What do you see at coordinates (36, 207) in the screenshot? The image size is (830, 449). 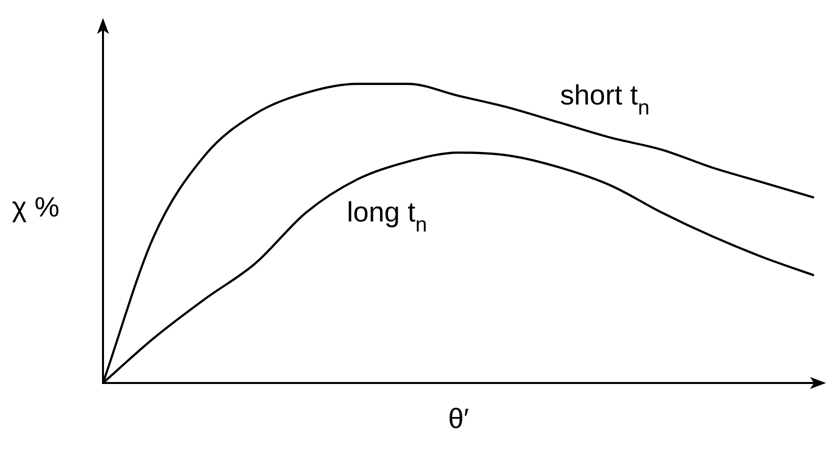 I see `y-axis-title: χ %` at bounding box center [36, 207].